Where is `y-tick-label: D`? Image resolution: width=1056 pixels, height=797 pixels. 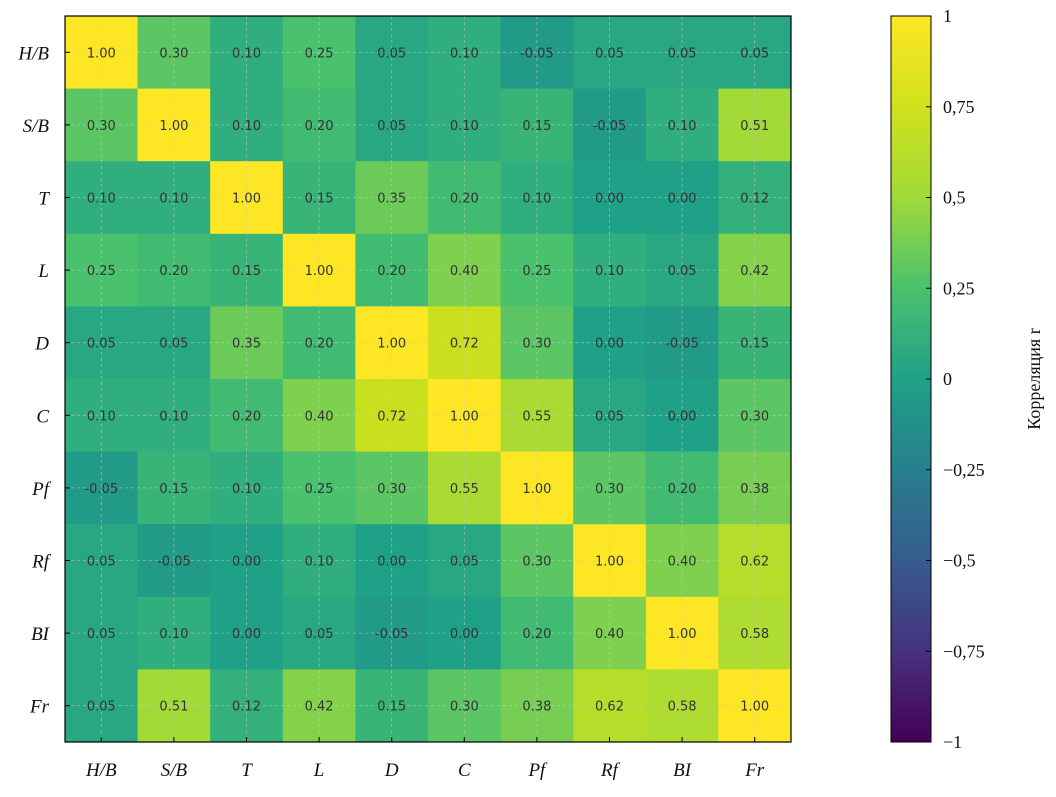 y-tick-label: D is located at coordinates (41, 344).